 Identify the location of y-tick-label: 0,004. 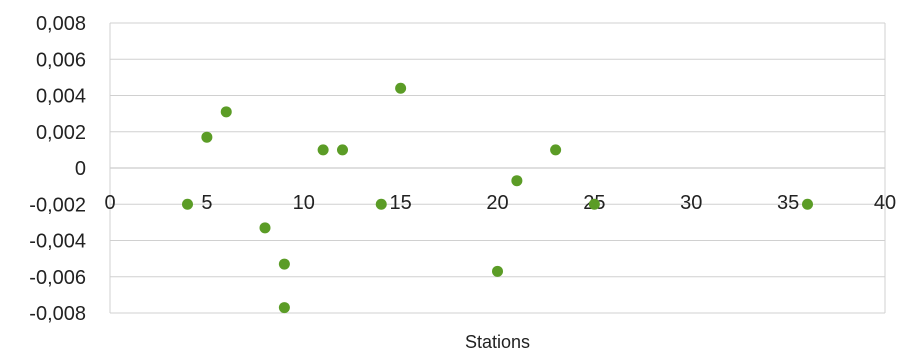
(61, 97).